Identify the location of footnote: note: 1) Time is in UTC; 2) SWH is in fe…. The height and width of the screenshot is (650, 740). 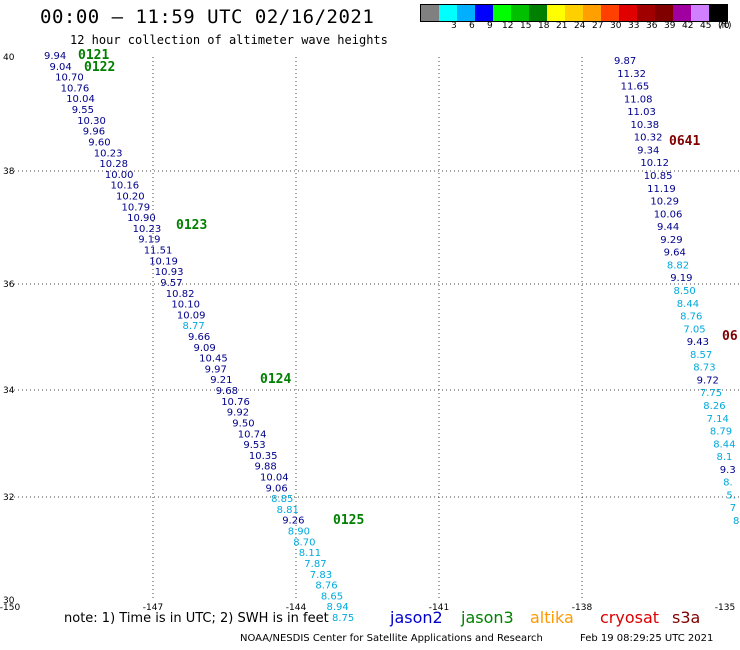
(196, 618).